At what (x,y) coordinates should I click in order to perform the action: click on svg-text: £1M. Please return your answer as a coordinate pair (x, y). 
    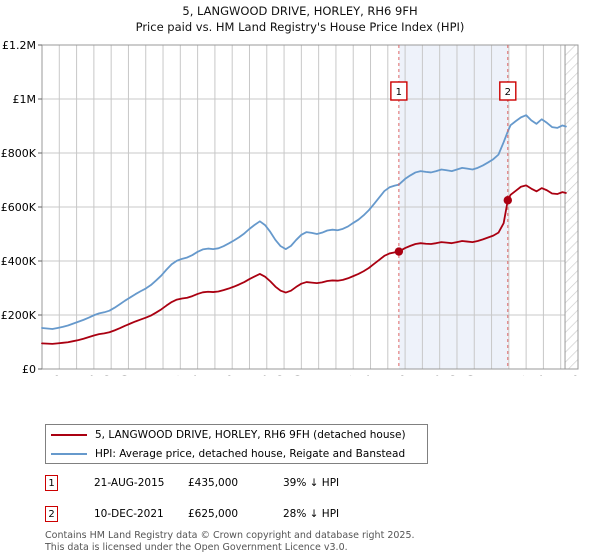
    Looking at the image, I should click on (25, 99).